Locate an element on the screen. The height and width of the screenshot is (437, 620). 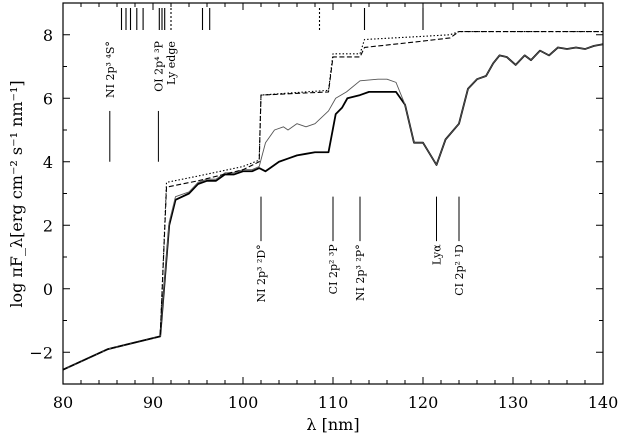
x-tick-label: 100 is located at coordinates (243, 402).